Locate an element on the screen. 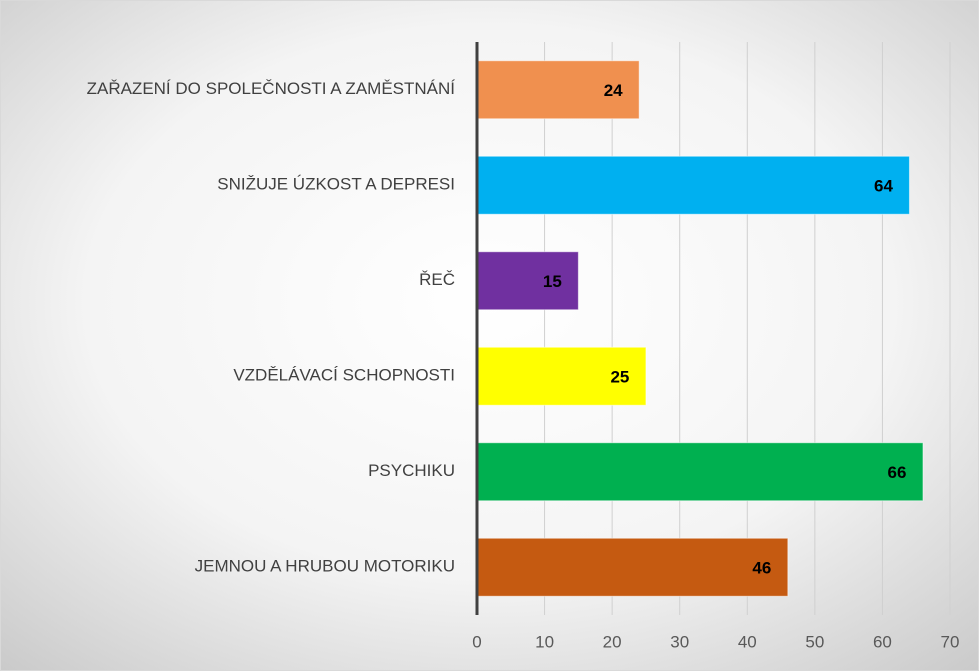  x-tick-label: 20 is located at coordinates (612, 641).